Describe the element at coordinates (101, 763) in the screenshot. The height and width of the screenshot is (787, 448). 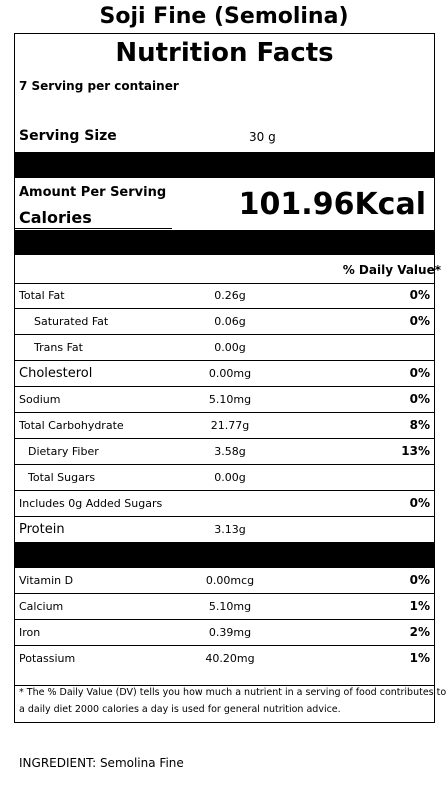
I see `ingredient: INGREDIENT: Semolina Fine` at that location.